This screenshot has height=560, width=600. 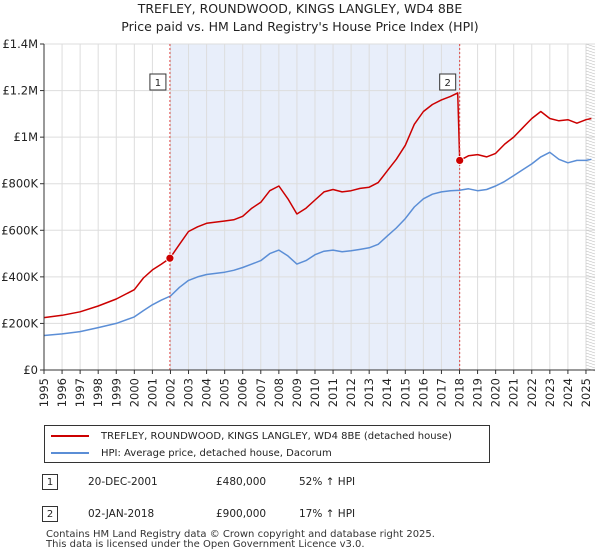 What do you see at coordinates (170, 392) in the screenshot?
I see `x-tick-label: 2002` at bounding box center [170, 392].